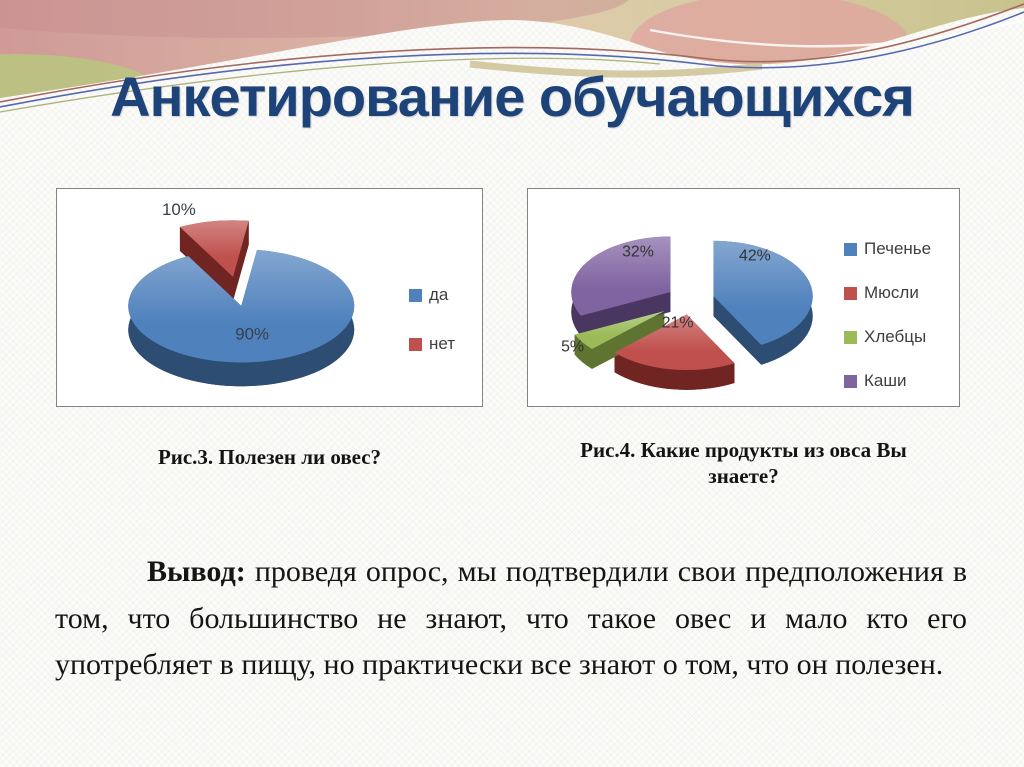 The image size is (1024, 767). I want to click on slice-label: 10%, so click(179, 209).